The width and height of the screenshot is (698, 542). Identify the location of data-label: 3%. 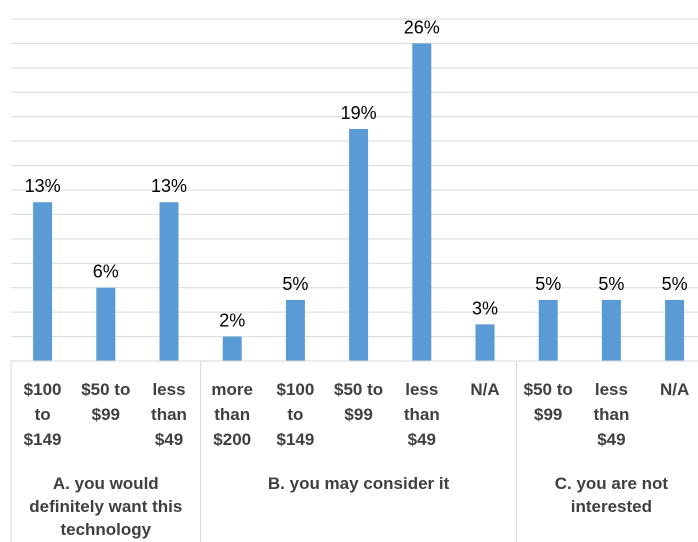
(485, 308).